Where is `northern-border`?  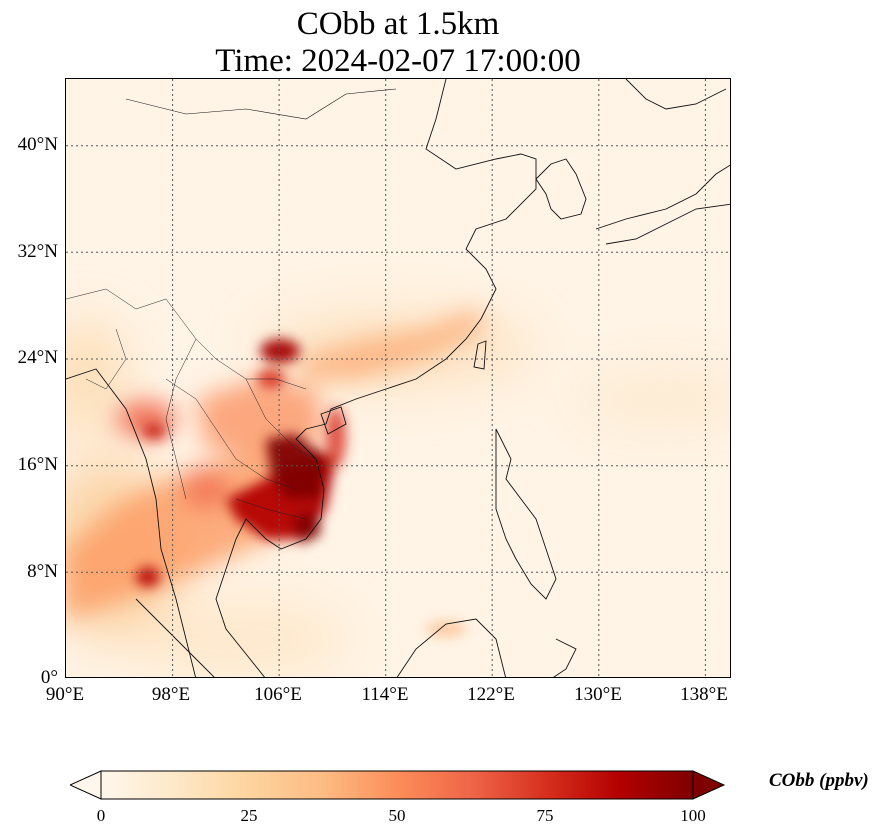 northern-border is located at coordinates (261, 104).